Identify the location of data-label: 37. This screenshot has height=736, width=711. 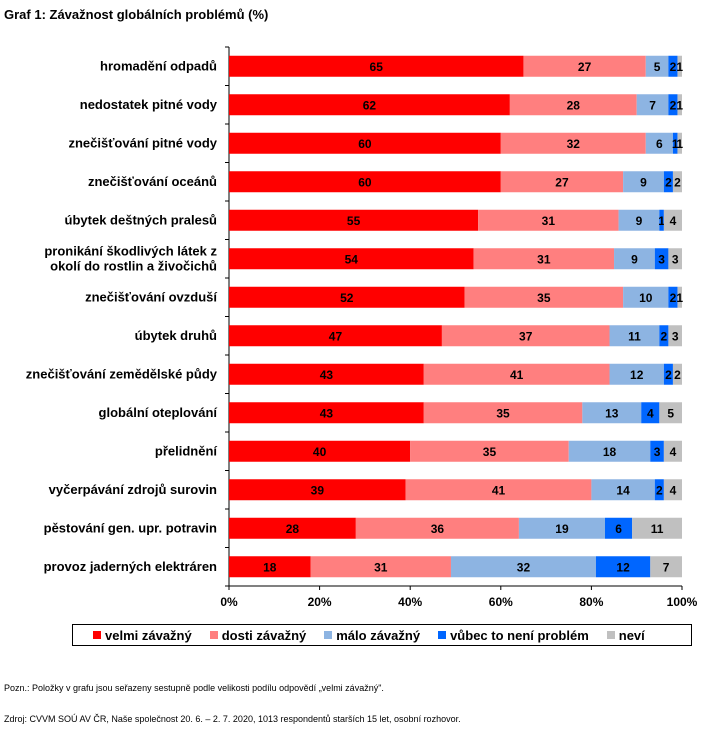
(526, 336).